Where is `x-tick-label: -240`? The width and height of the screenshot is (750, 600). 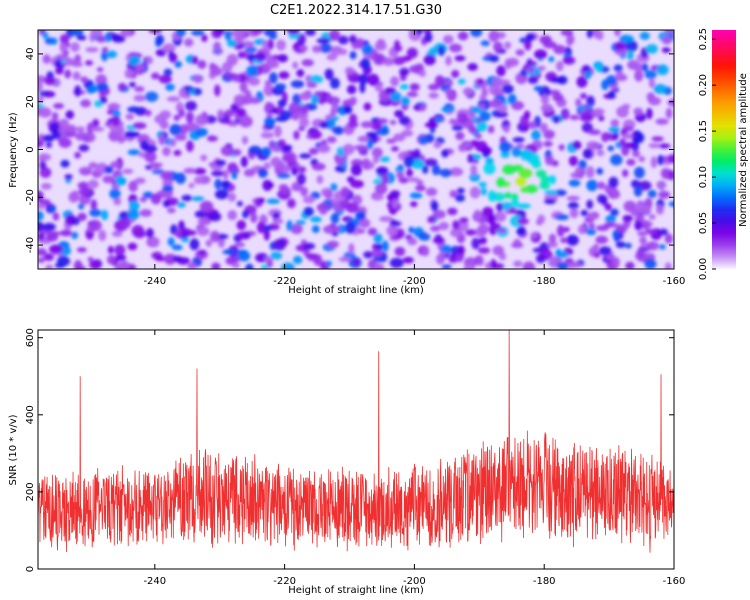 x-tick-label: -240 is located at coordinates (154, 581).